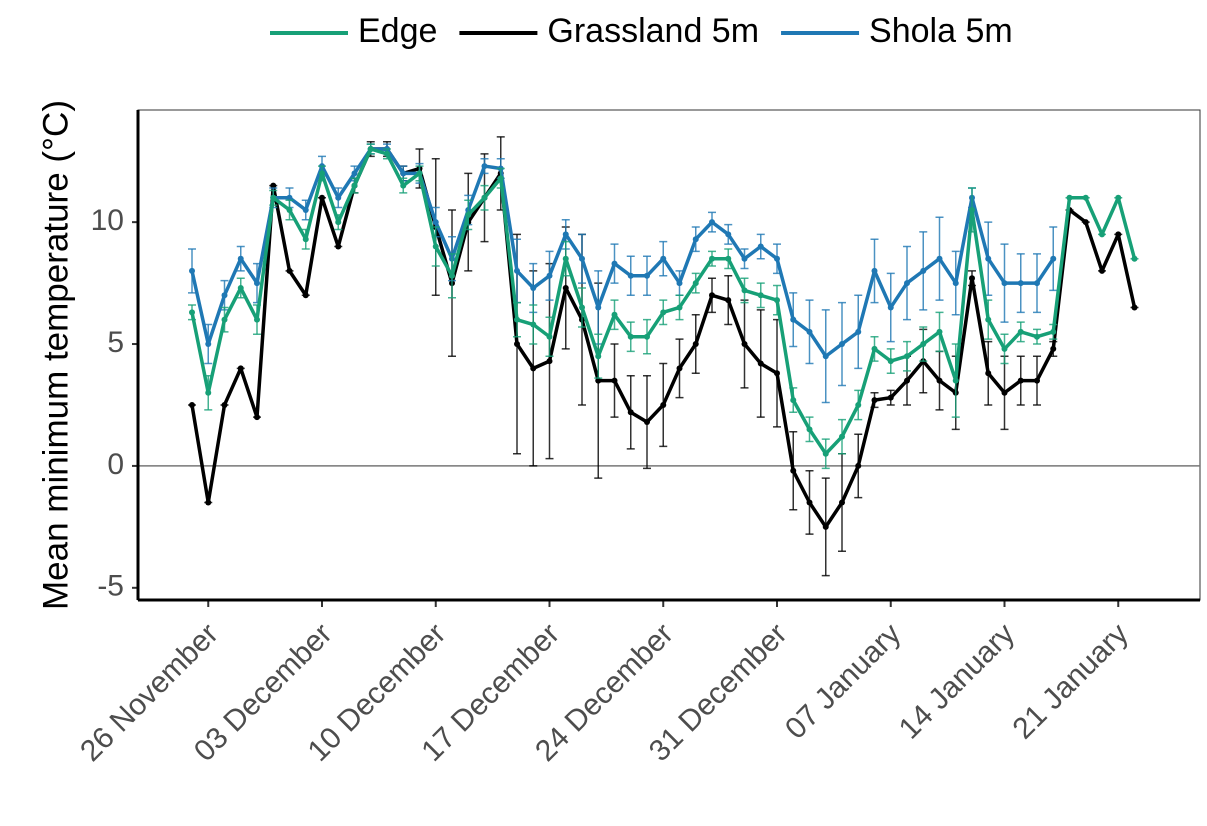  What do you see at coordinates (107, 220) in the screenshot?
I see `y-tick-label: 10` at bounding box center [107, 220].